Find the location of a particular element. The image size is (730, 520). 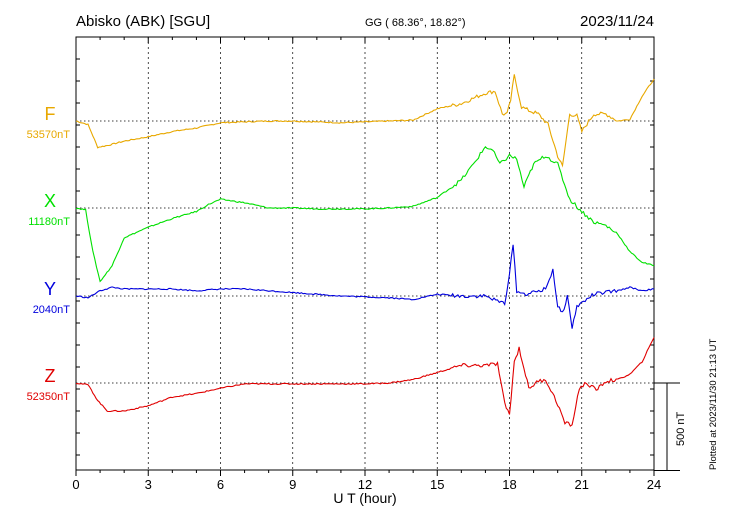

series-line-f is located at coordinates (365, 121).